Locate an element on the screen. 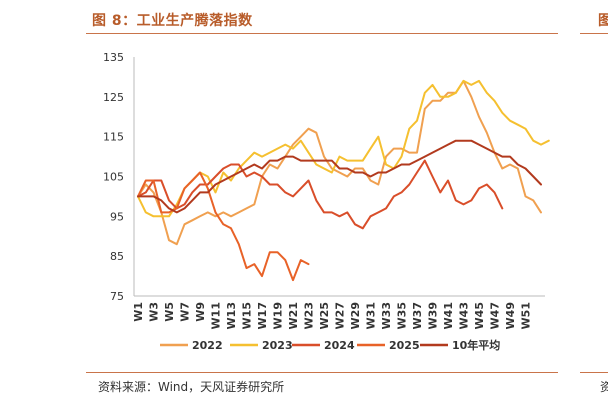 The height and width of the screenshot is (404, 608). series-line-2024 is located at coordinates (320, 194).